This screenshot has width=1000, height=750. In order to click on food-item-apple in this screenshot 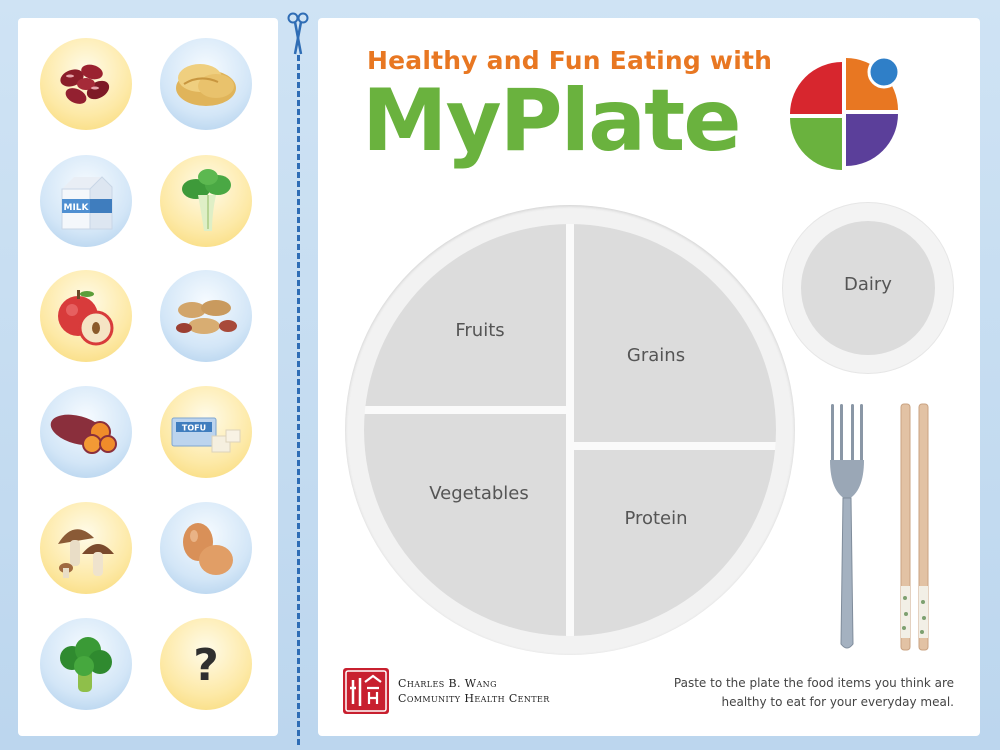, I will do `click(86, 316)`.